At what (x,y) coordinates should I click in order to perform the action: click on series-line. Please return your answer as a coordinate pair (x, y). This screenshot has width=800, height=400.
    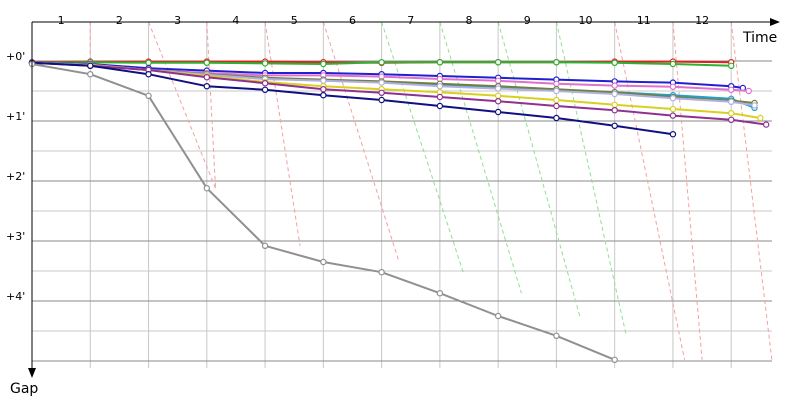
    Looking at the image, I should click on (399, 93).